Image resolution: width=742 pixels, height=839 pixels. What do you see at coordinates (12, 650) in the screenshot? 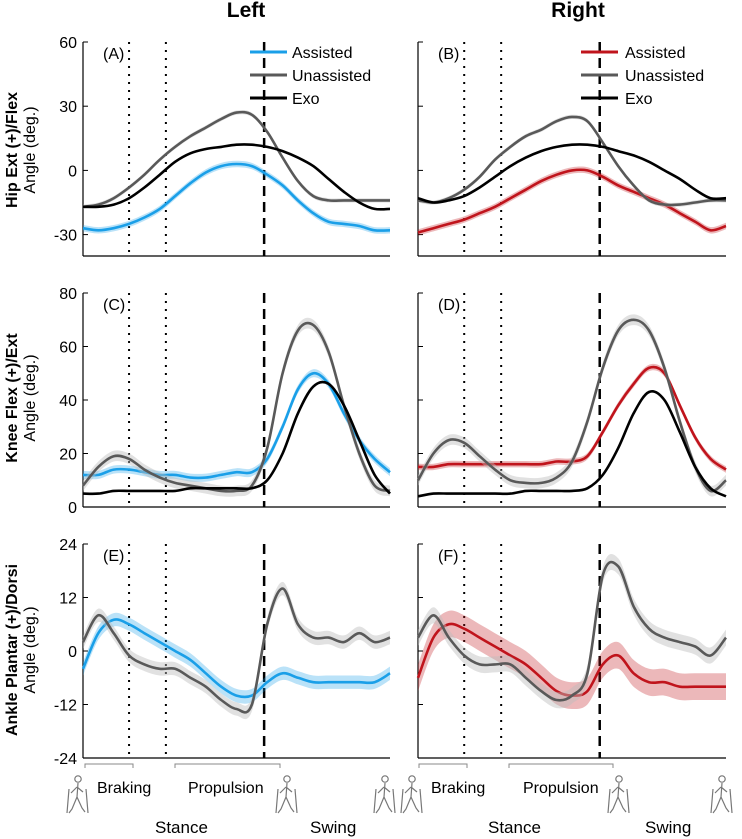
I see `row-title-ankle-main: Ankle Plantar (+)/Dorsi` at bounding box center [12, 650].